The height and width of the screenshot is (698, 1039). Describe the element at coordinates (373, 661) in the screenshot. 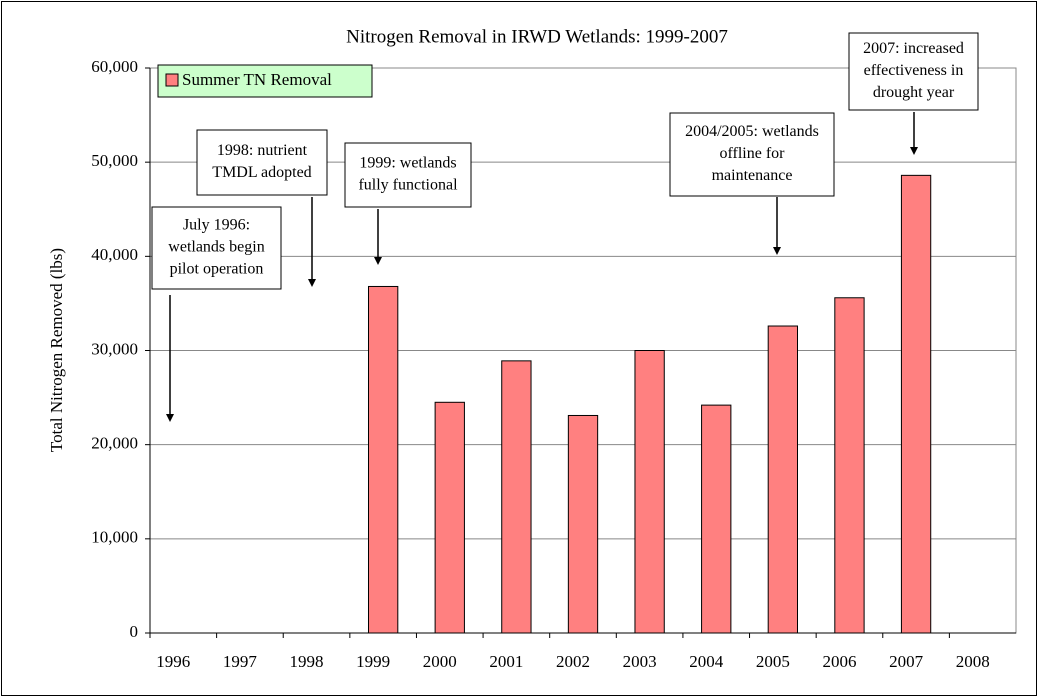

I see `x-tick-label: 1999` at that location.